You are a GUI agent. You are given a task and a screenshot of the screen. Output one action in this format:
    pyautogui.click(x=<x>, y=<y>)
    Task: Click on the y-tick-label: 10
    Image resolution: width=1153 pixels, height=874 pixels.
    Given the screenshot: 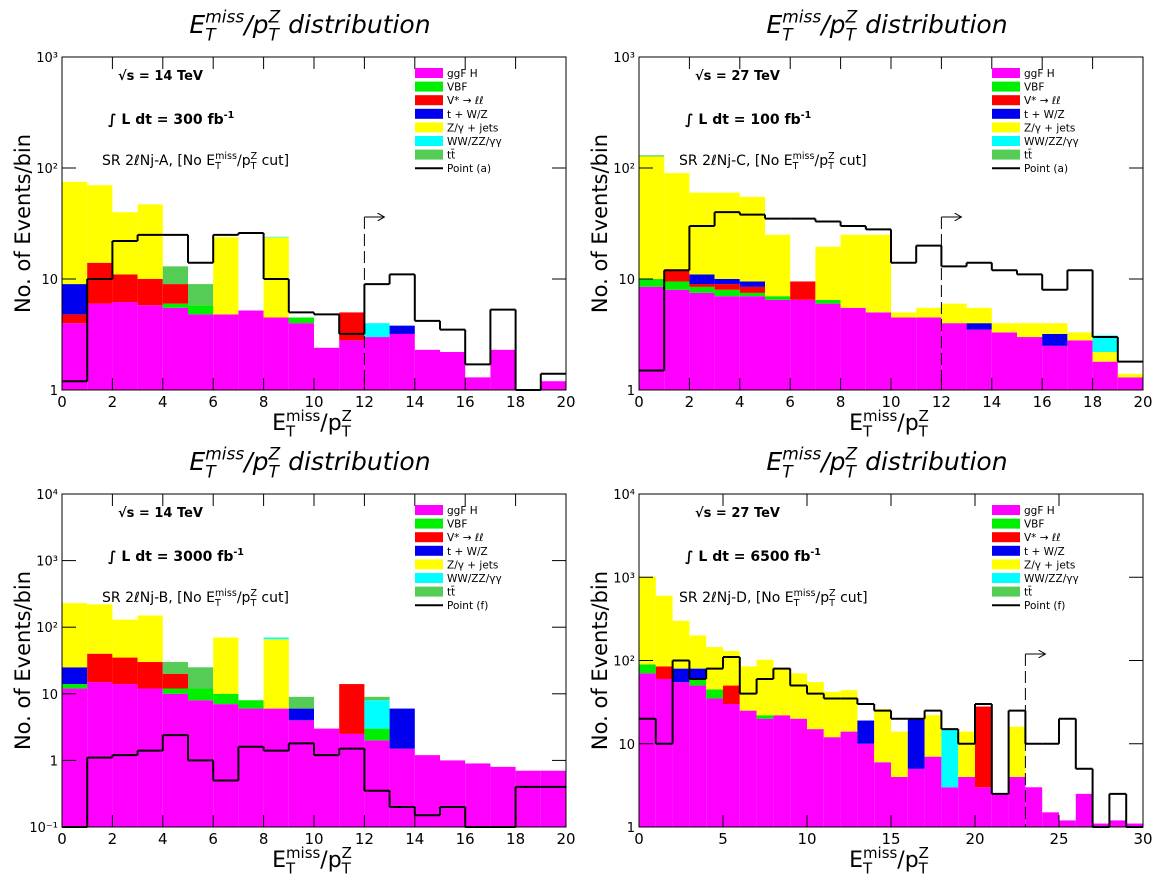 What is the action you would take?
    pyautogui.click(x=626, y=745)
    